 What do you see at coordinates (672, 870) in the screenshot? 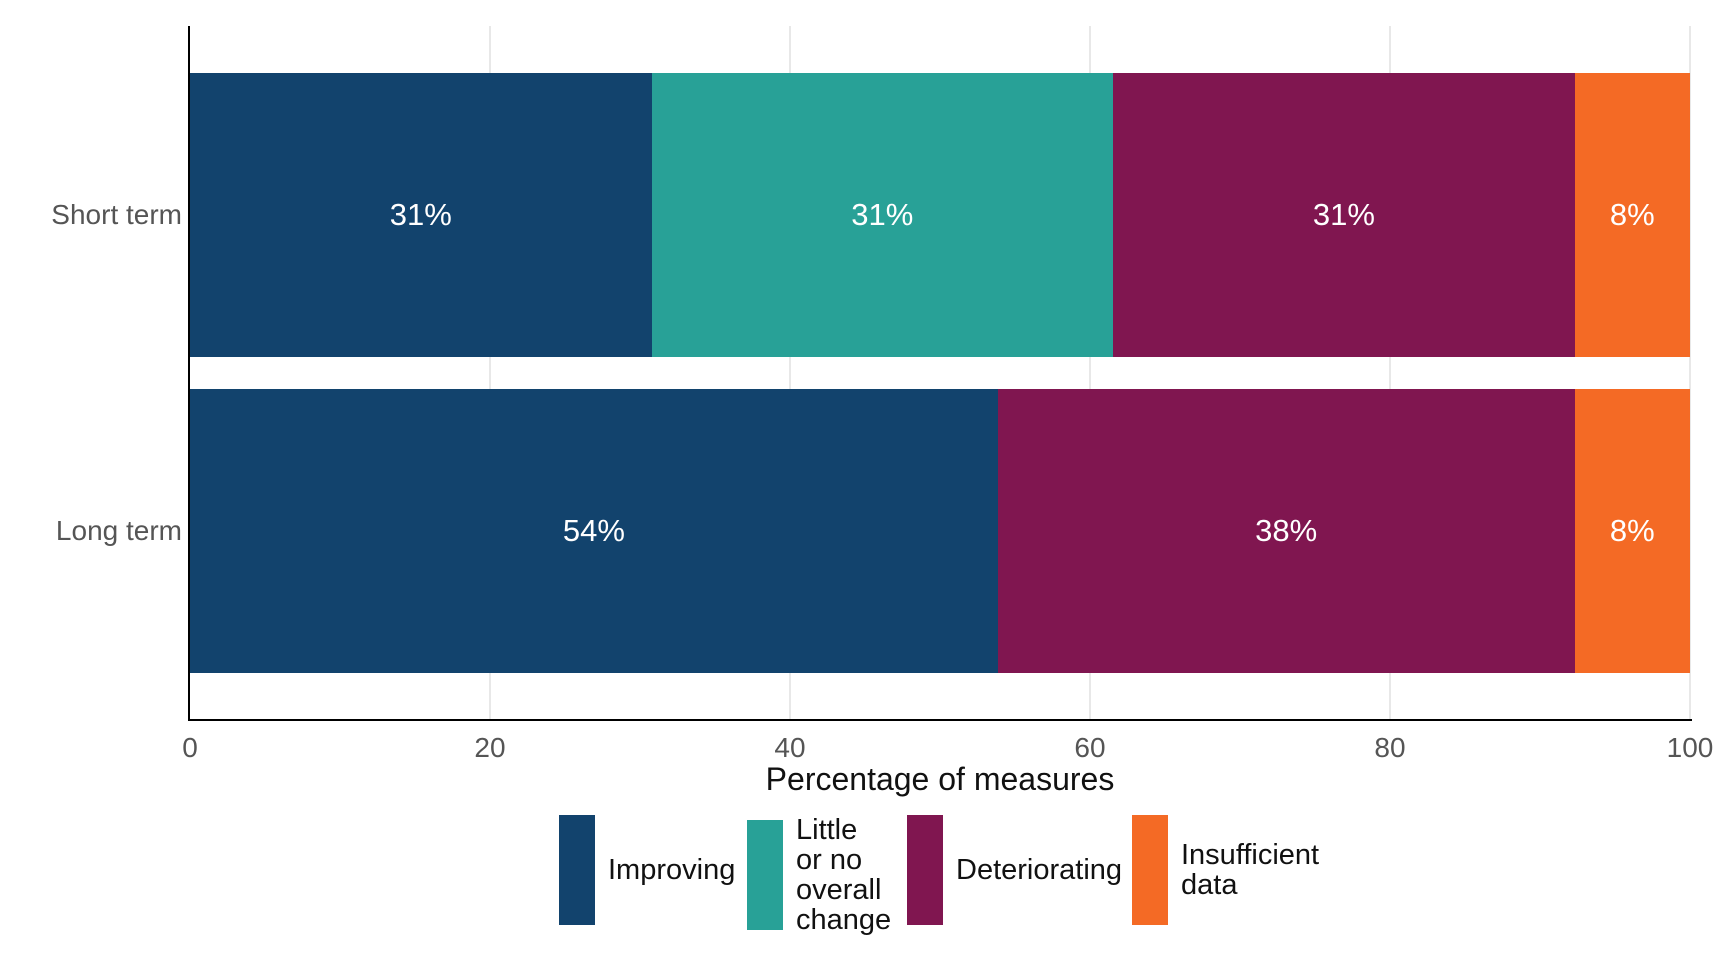
I see `legend-label: Improving` at bounding box center [672, 870].